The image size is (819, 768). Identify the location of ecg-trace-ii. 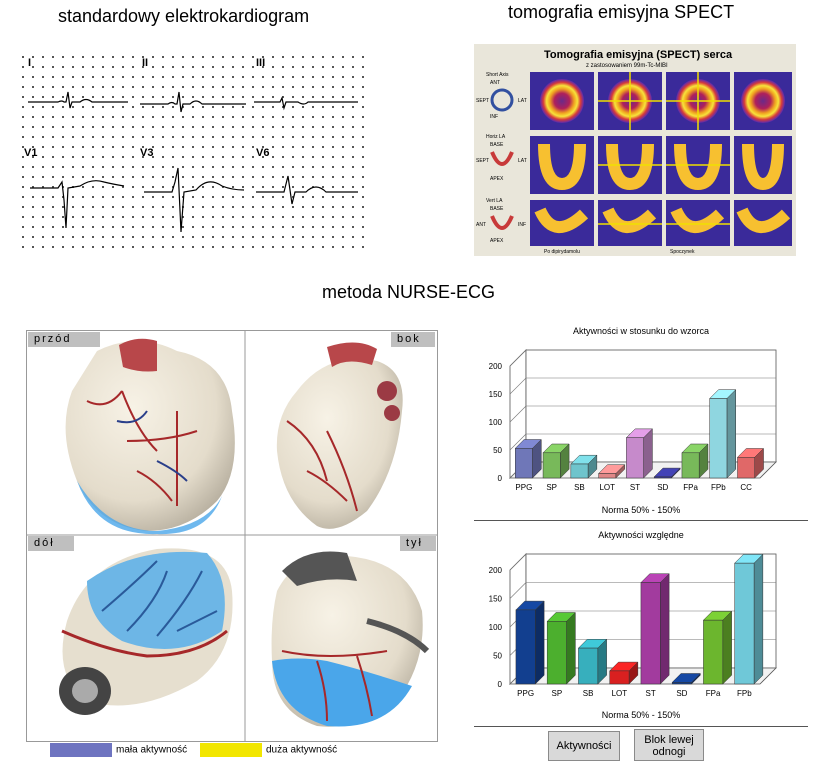
(193, 102).